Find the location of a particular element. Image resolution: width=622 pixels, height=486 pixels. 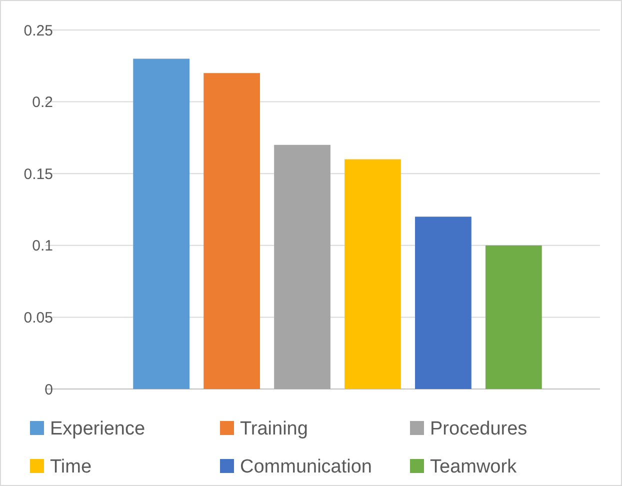

legend-label: Training is located at coordinates (274, 429).